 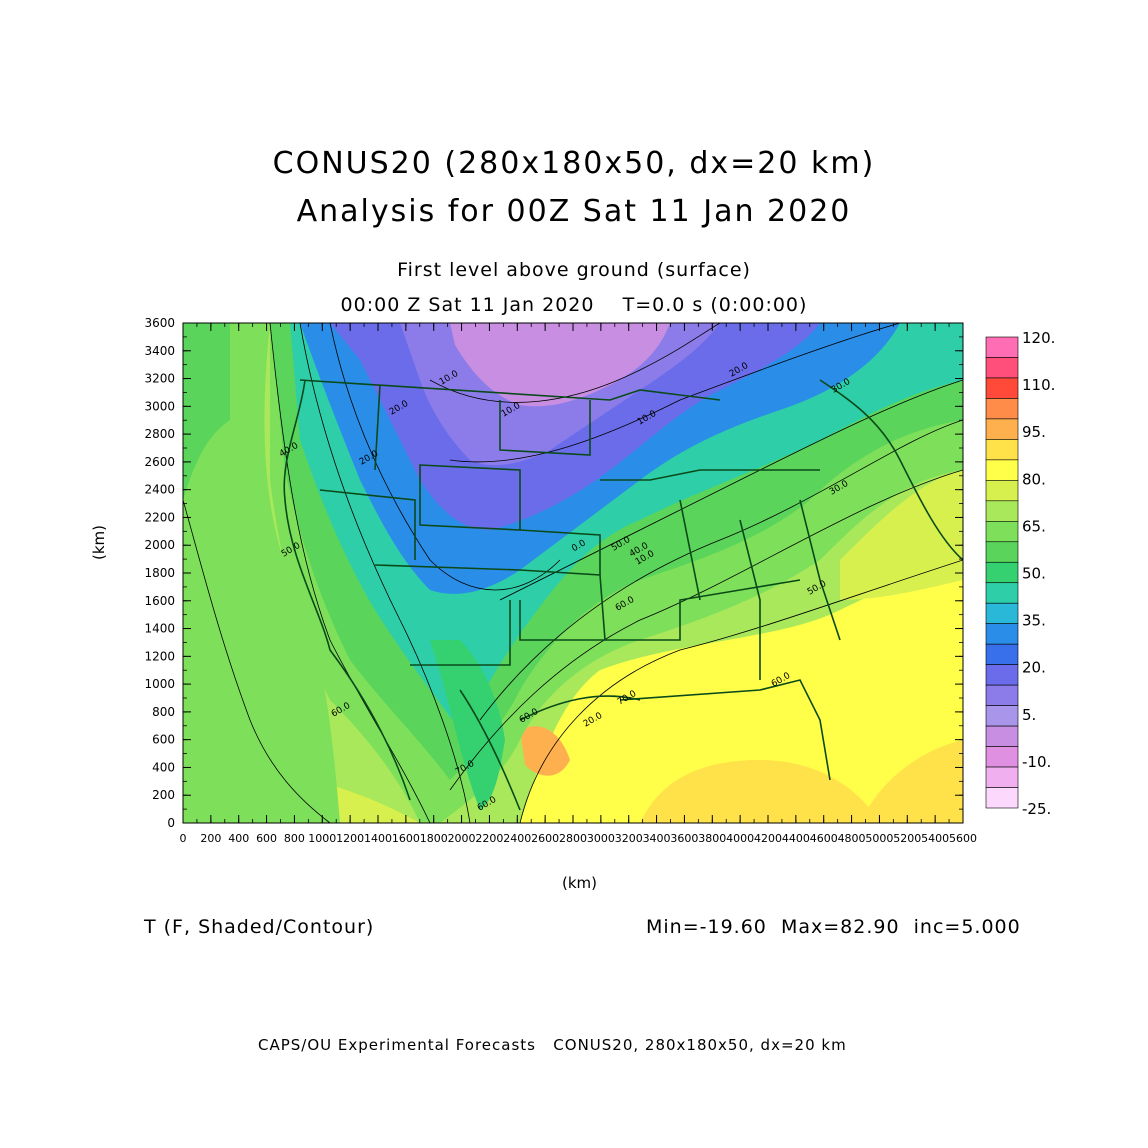 What do you see at coordinates (684, 838) in the screenshot?
I see `x-tick-label: 3600` at bounding box center [684, 838].